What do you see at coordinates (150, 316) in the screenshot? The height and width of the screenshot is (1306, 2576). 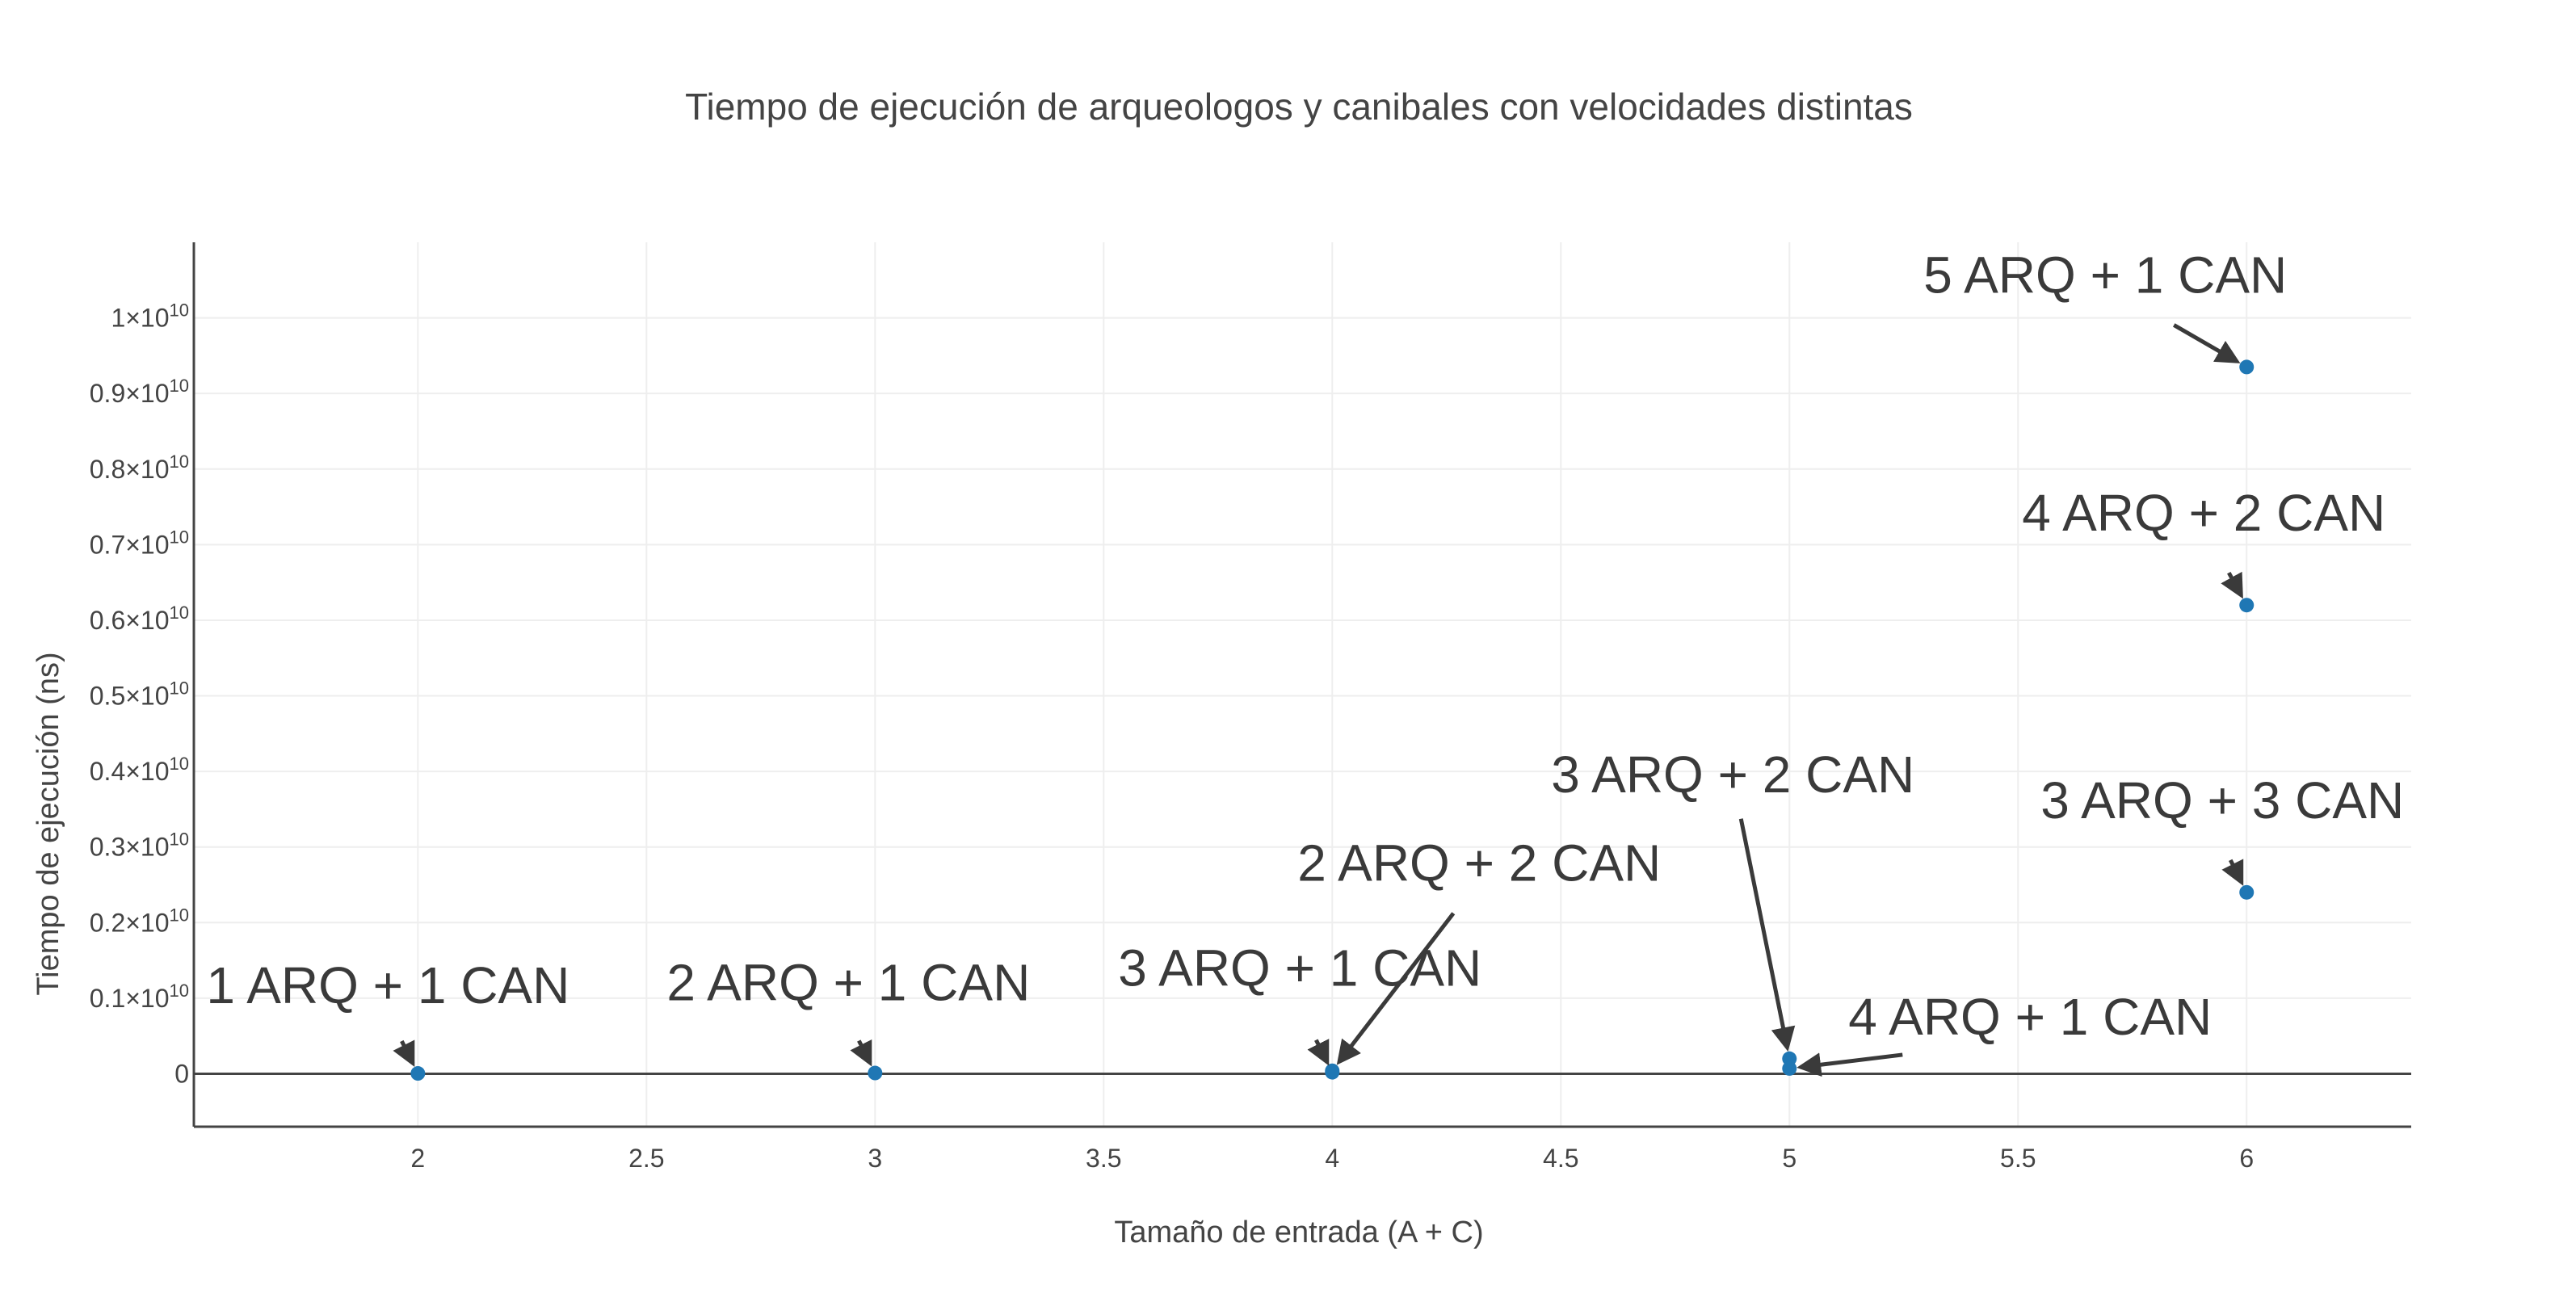 I see `y-tick-label: 1×10¹⁰` at bounding box center [150, 316].